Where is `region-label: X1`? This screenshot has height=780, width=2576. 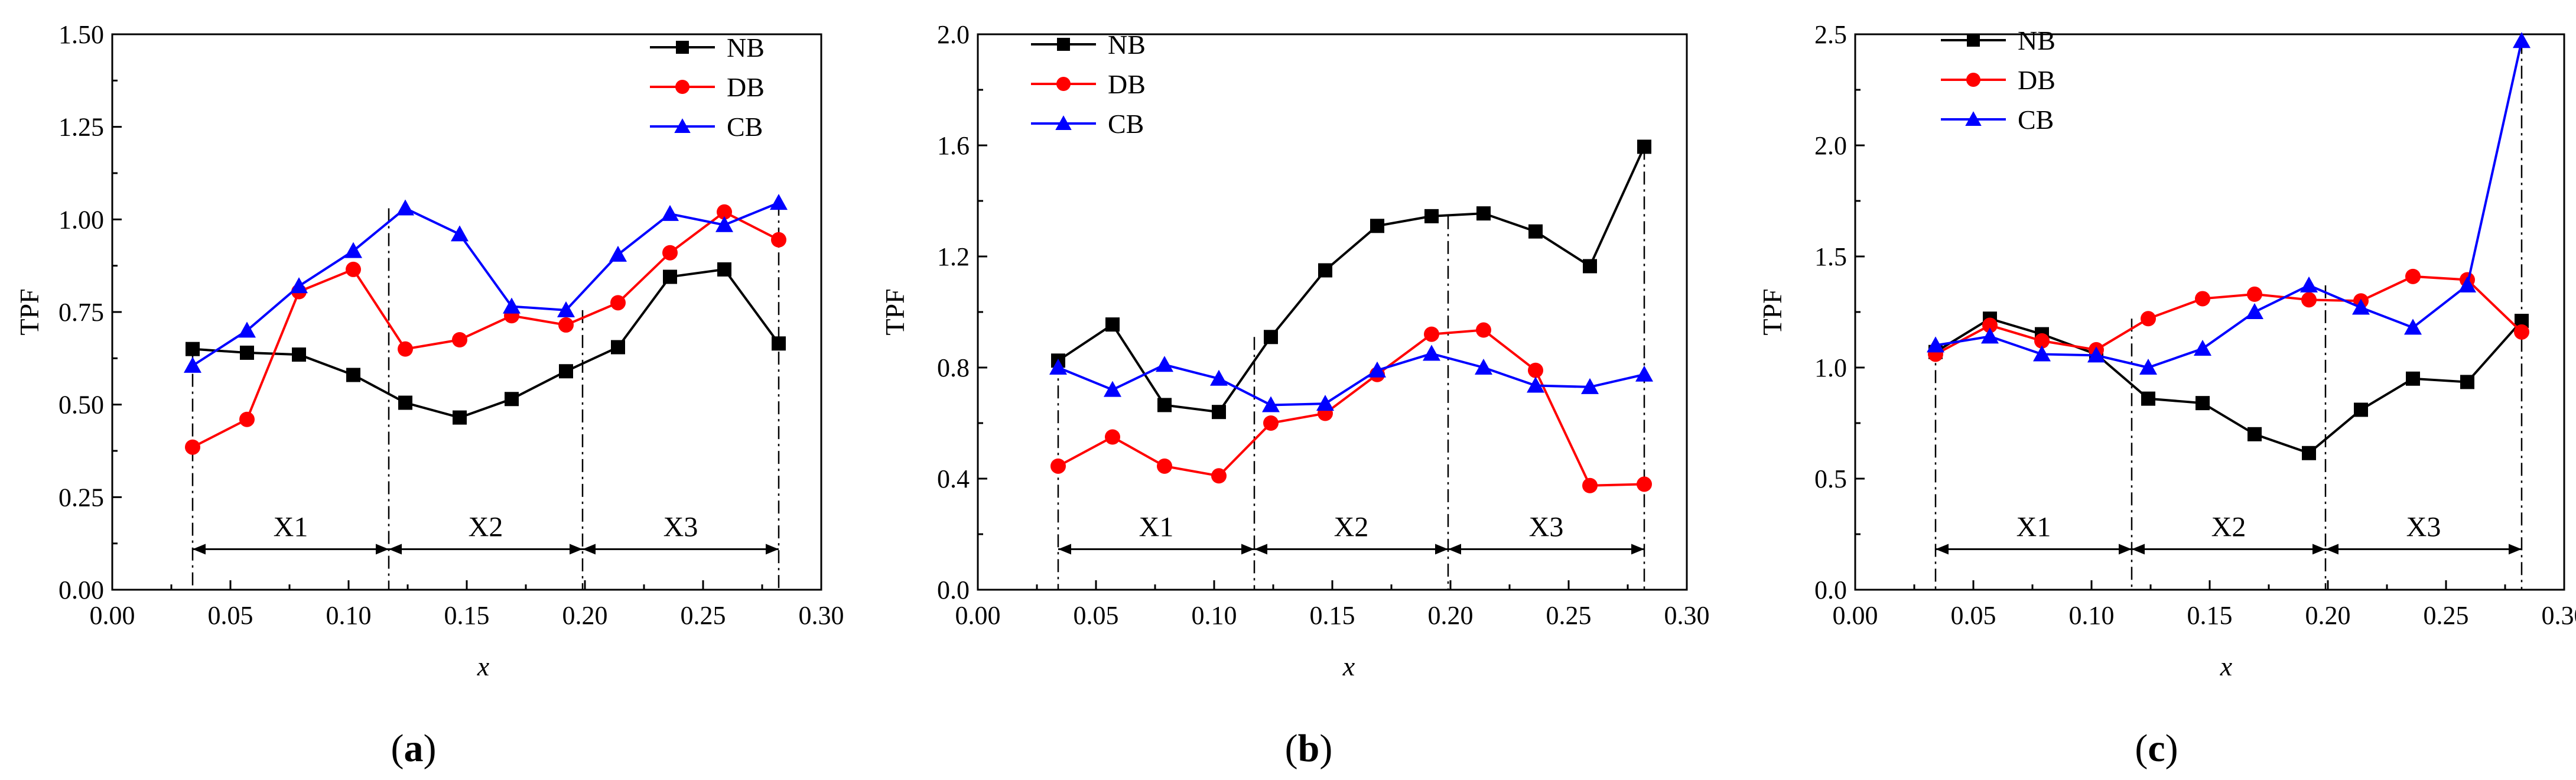 region-label: X1 is located at coordinates (2033, 526).